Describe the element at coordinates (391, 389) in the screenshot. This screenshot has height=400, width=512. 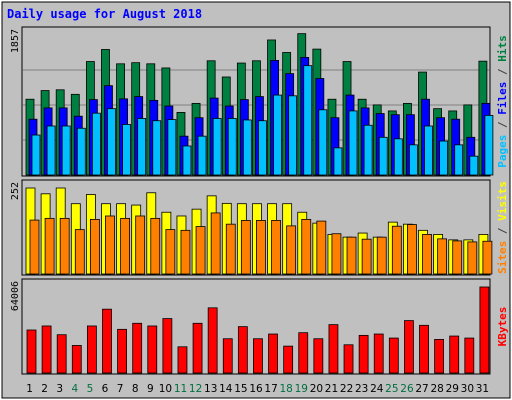
I see `x-tick-label: 25` at that location.